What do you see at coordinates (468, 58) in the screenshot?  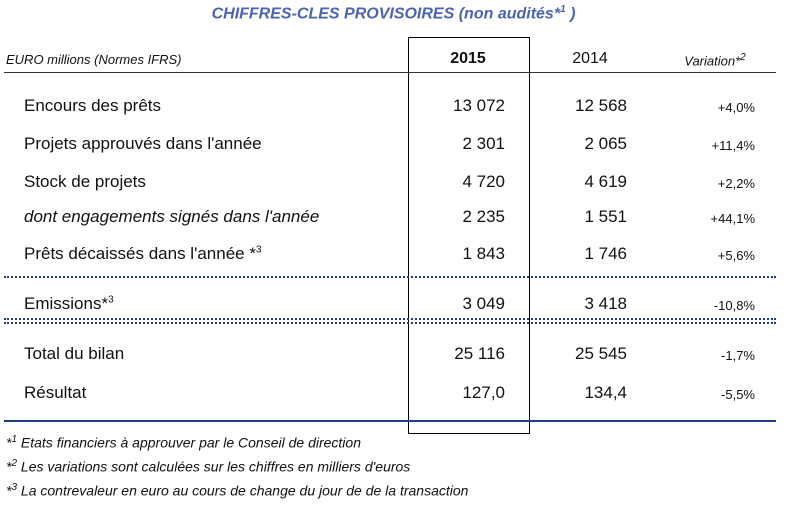 I see `header-2015: 2015` at bounding box center [468, 58].